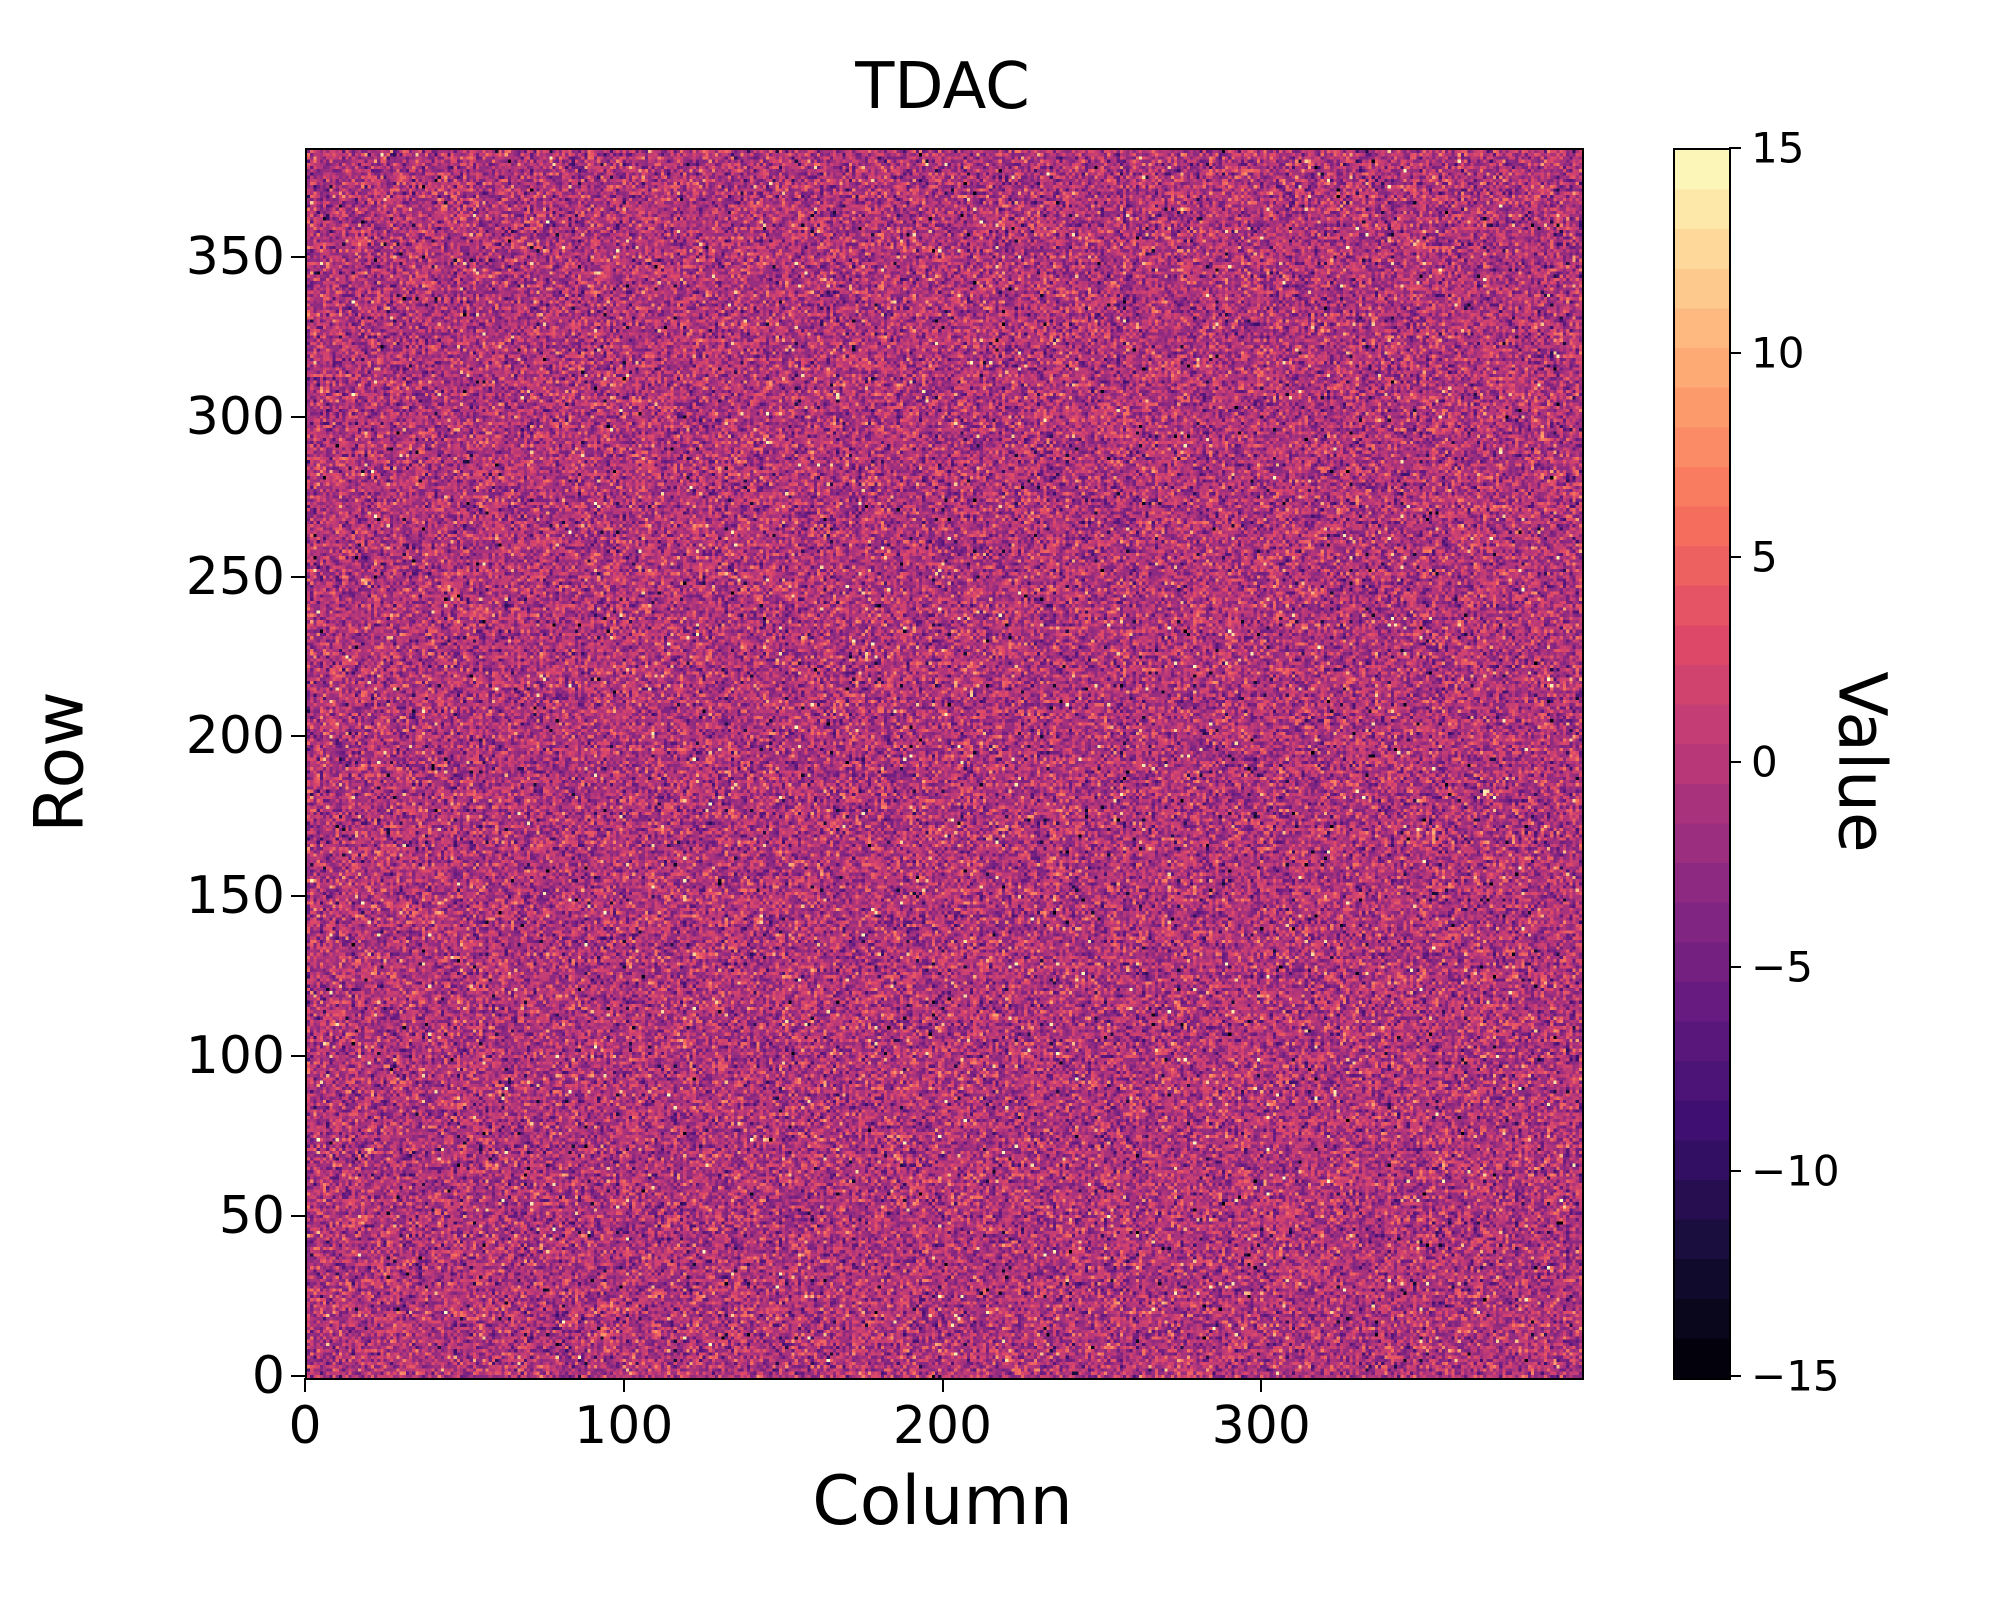  I want to click on colorbar-tick-label: −10, so click(1795, 1171).